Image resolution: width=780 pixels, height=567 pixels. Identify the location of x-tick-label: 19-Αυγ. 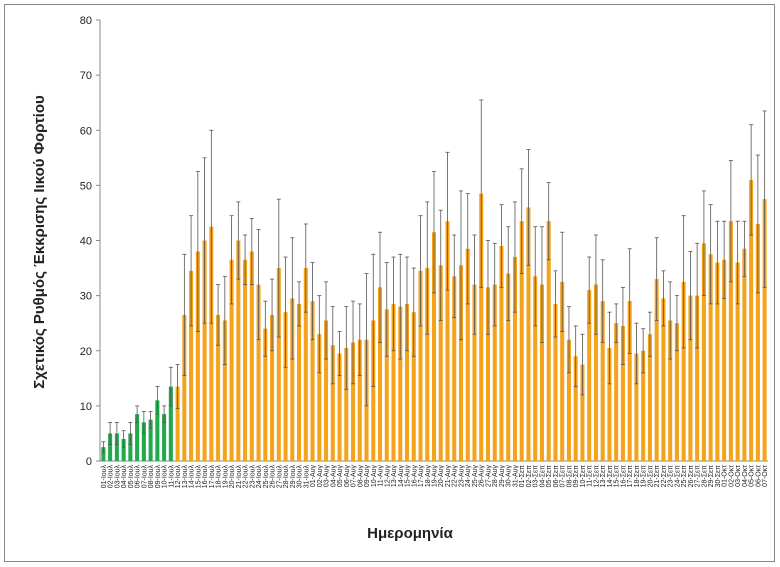
(435, 476).